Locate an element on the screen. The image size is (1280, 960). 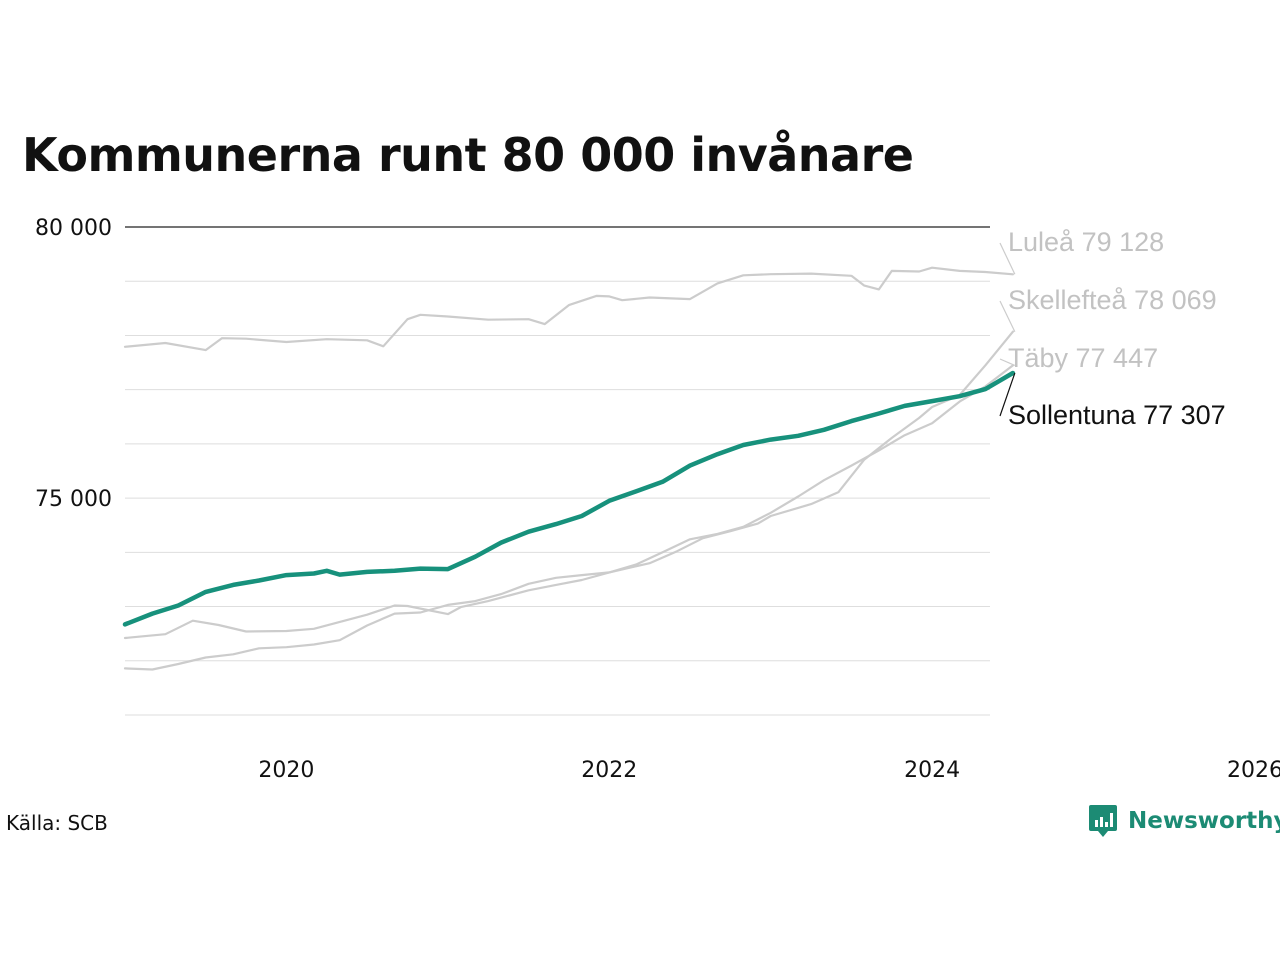
series-end-label: Sollentuna 77 307 is located at coordinates (1117, 415).